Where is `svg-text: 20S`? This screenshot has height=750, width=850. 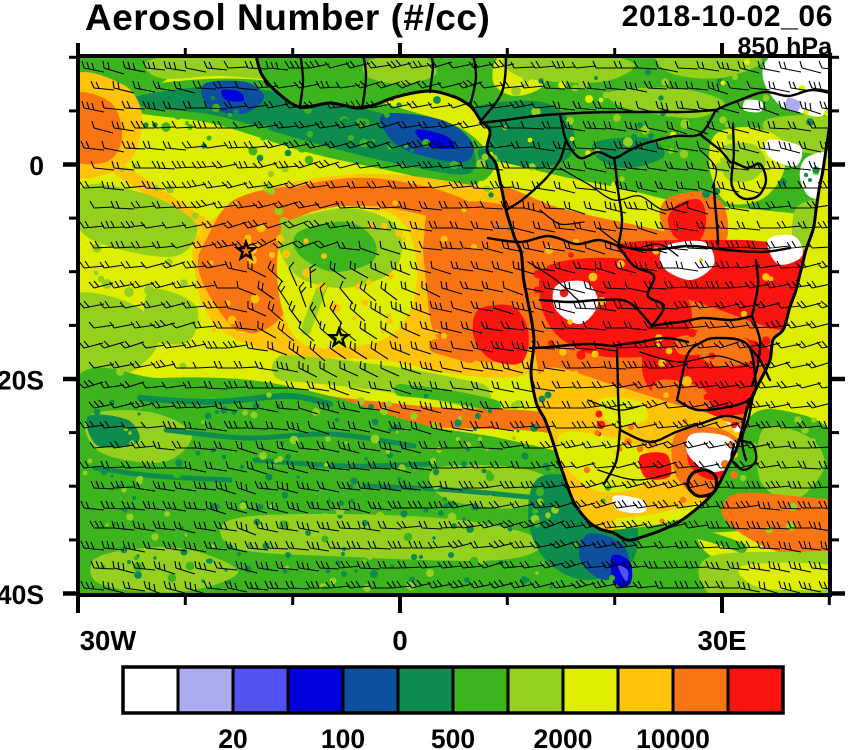
svg-text: 20S is located at coordinates (22, 381).